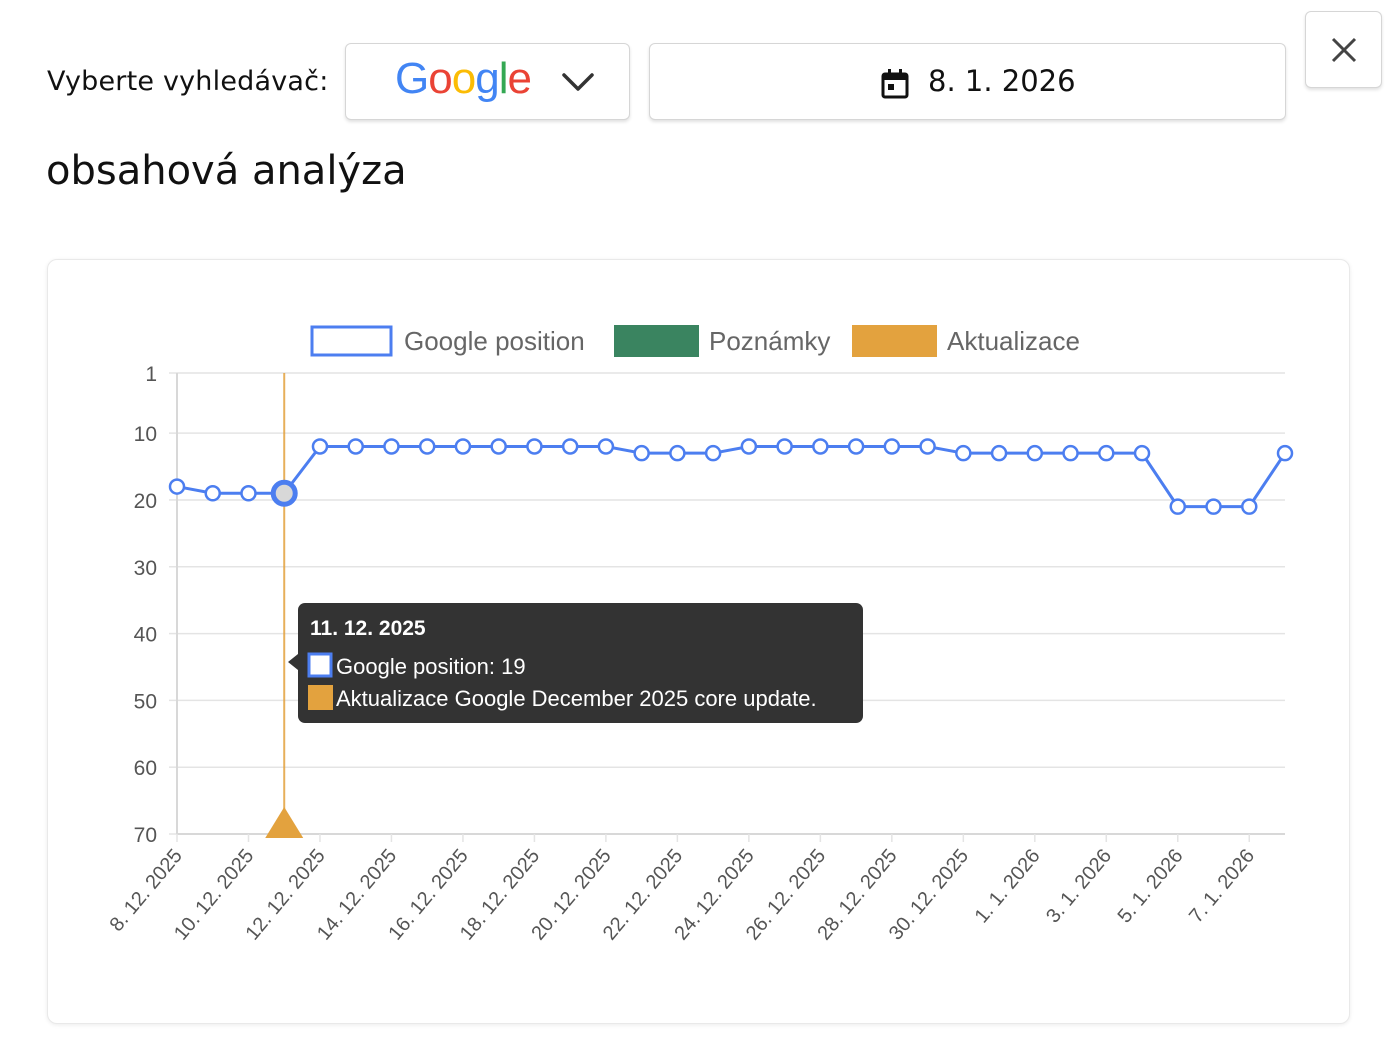 The height and width of the screenshot is (1046, 1390). Describe the element at coordinates (580, 663) in the screenshot. I see `tooltip-box` at that location.